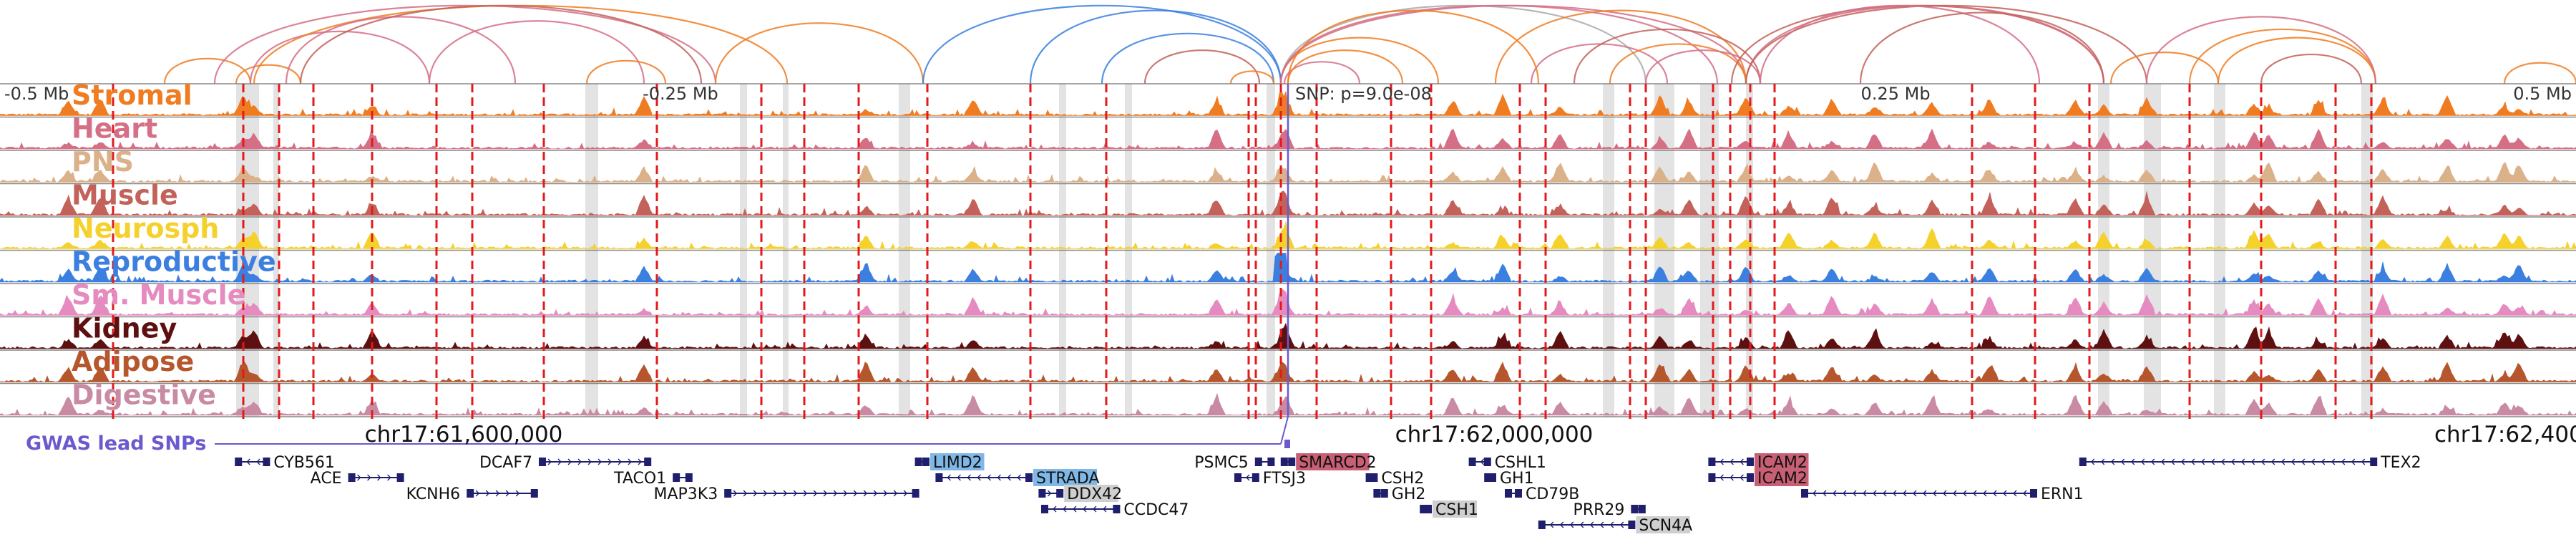 This screenshot has height=537, width=2576. I want to click on chromosome-coordinate: chr17:62,400, so click(2505, 435).